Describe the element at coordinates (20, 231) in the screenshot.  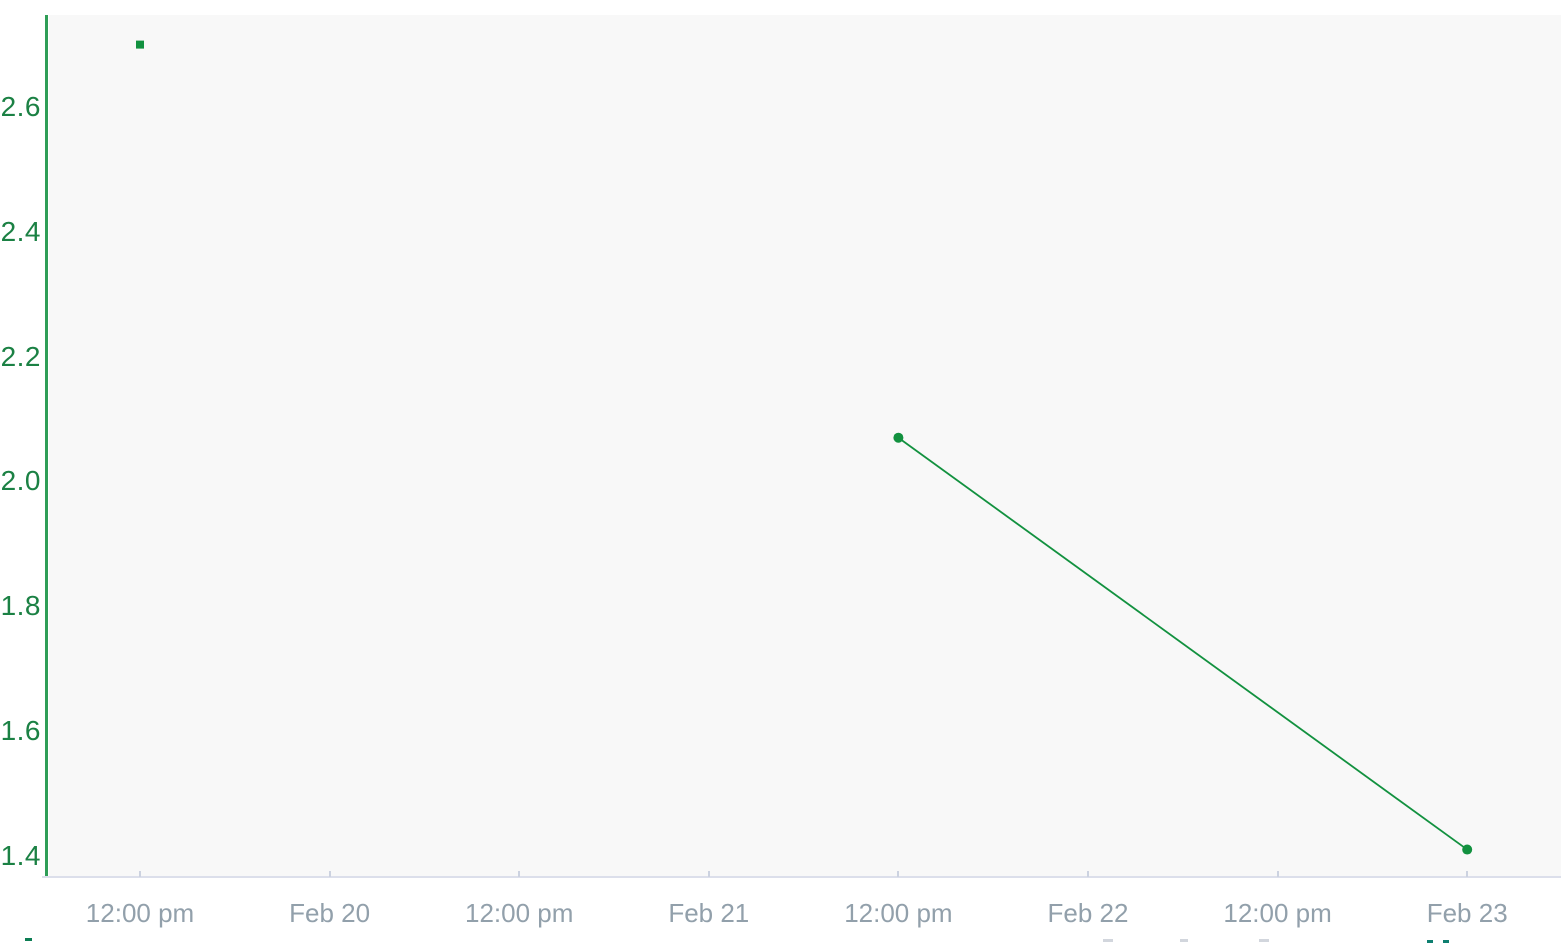
I see `y-tick-label: 2.4` at that location.